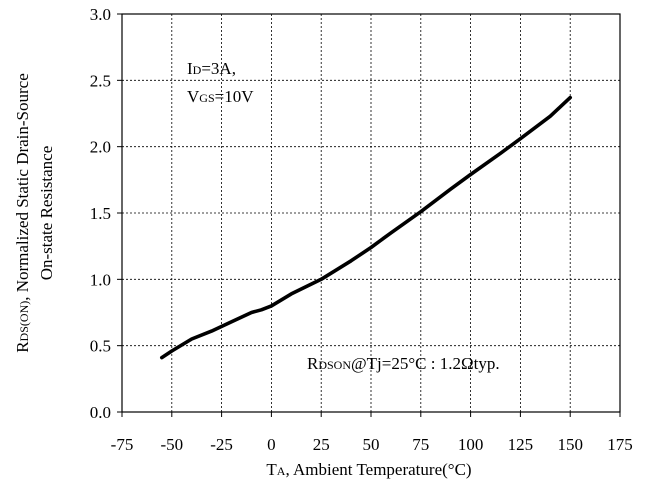 The height and width of the screenshot is (482, 646). I want to click on y-axis-label-line1: RDS(ON), Normalized Static Drain-Source, so click(22, 213).